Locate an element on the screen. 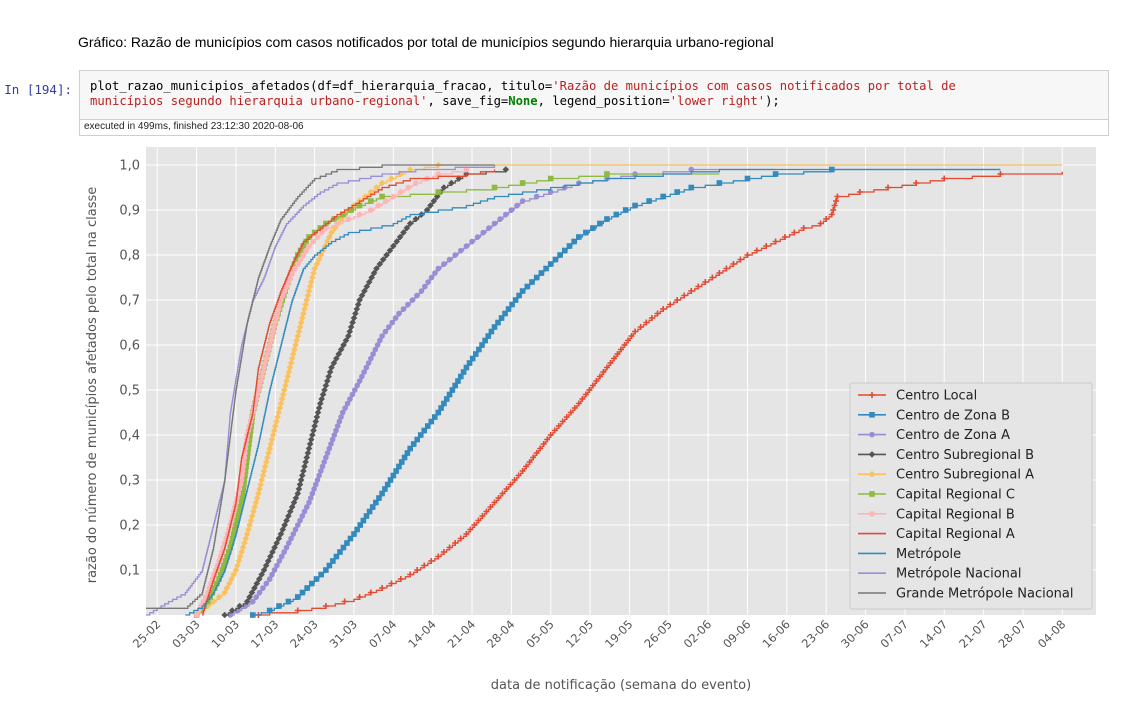 Image resolution: width=1131 pixels, height=704 pixels. legend-label: Grande Metrópole Nacional is located at coordinates (985, 594).